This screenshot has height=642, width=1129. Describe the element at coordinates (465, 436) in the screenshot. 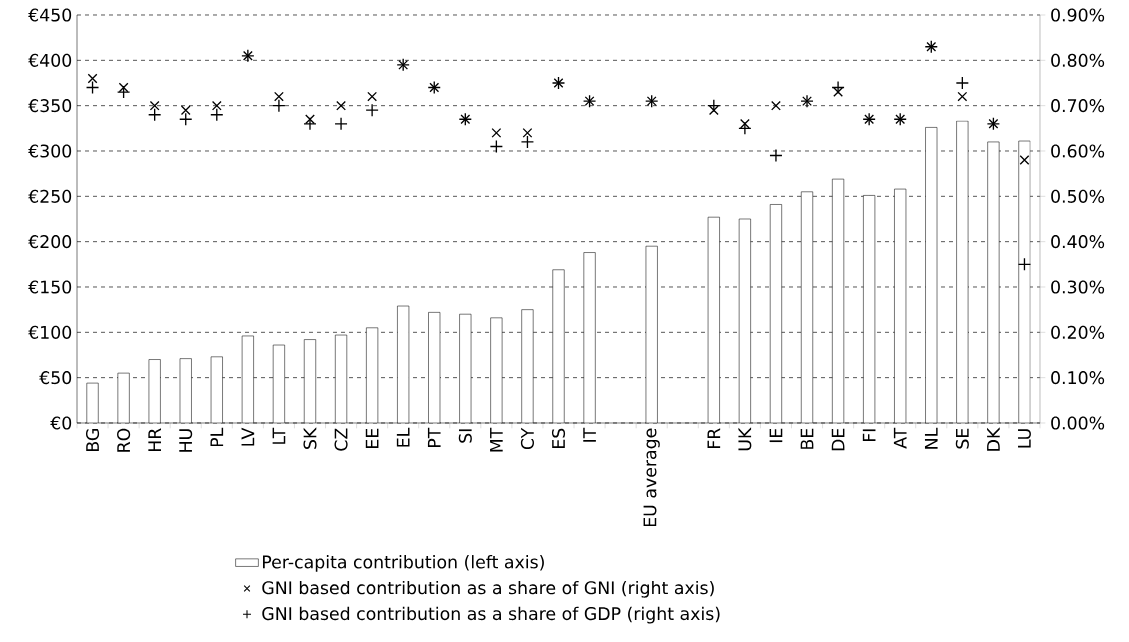

I see `x-tick-label: SI` at that location.